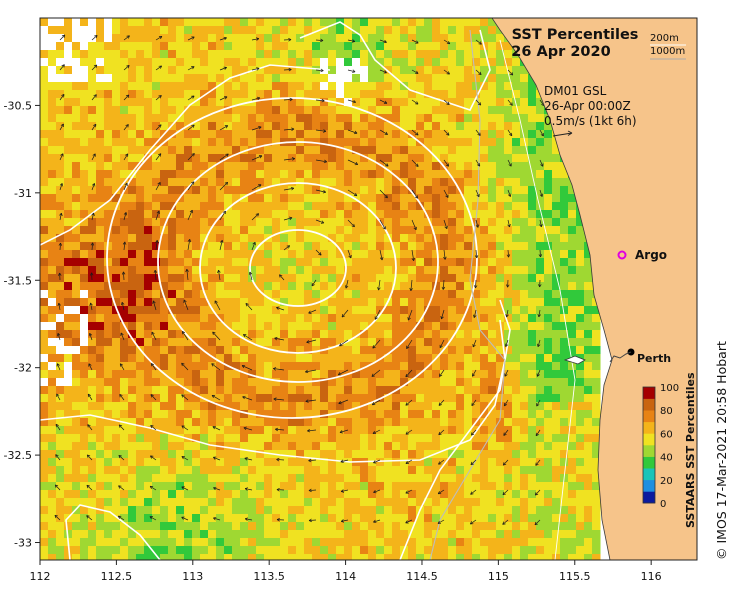 The image size is (740, 592). What do you see at coordinates (590, 121) in the screenshot?
I see `current-scale-label: 0.5m/s (1kt 6h)` at bounding box center [590, 121].